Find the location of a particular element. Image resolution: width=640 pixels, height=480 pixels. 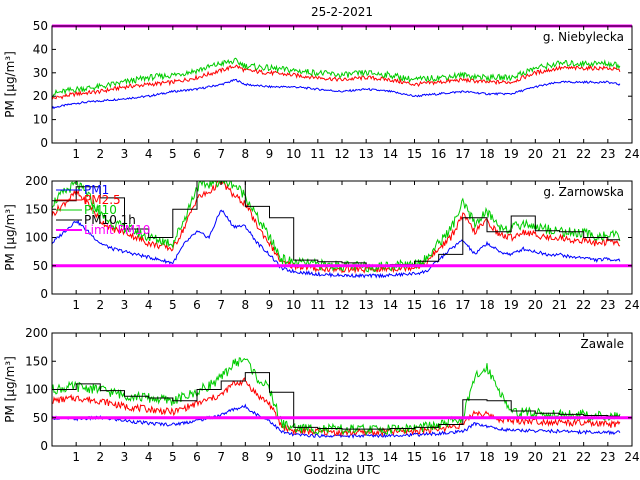

series-line-pm10 is located at coordinates (336, 77).